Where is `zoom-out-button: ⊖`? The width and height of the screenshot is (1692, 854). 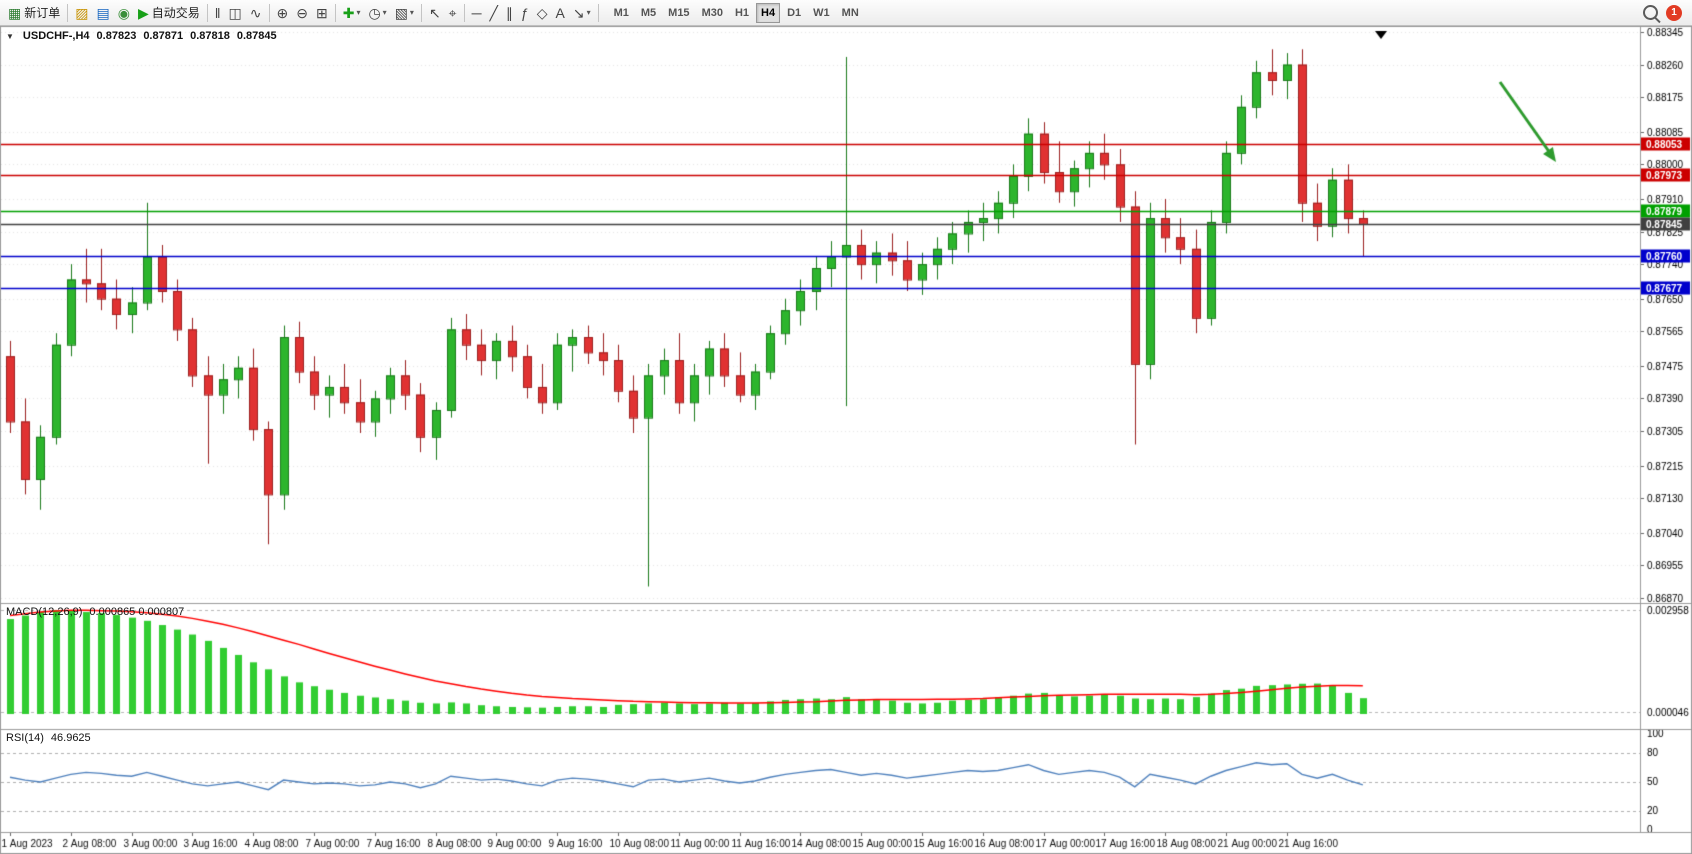
zoom-out-button: ⊖ is located at coordinates (302, 13).